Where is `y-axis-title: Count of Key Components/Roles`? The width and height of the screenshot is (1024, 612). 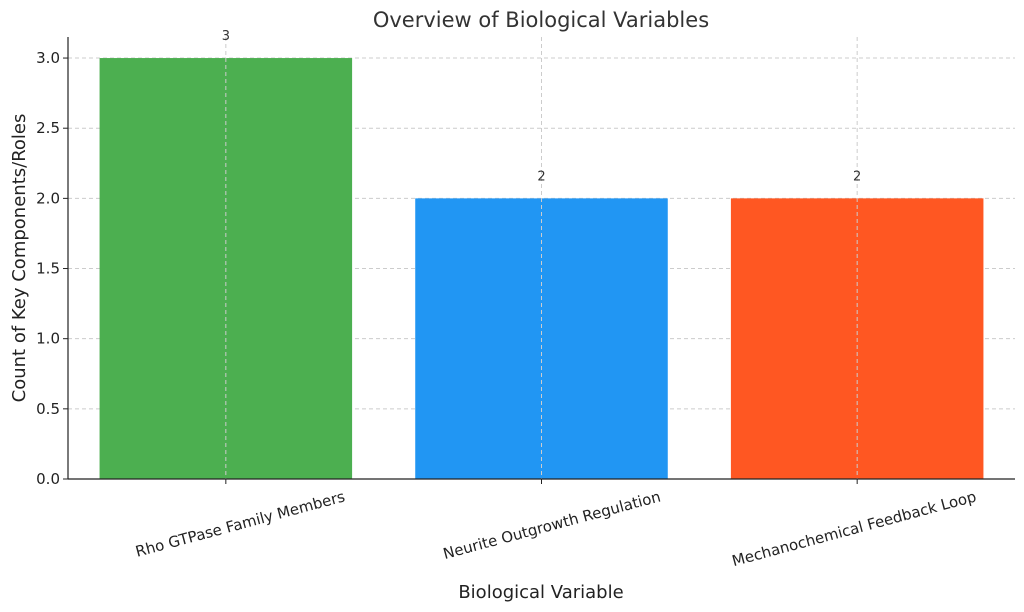
y-axis-title: Count of Key Components/Roles is located at coordinates (19, 258).